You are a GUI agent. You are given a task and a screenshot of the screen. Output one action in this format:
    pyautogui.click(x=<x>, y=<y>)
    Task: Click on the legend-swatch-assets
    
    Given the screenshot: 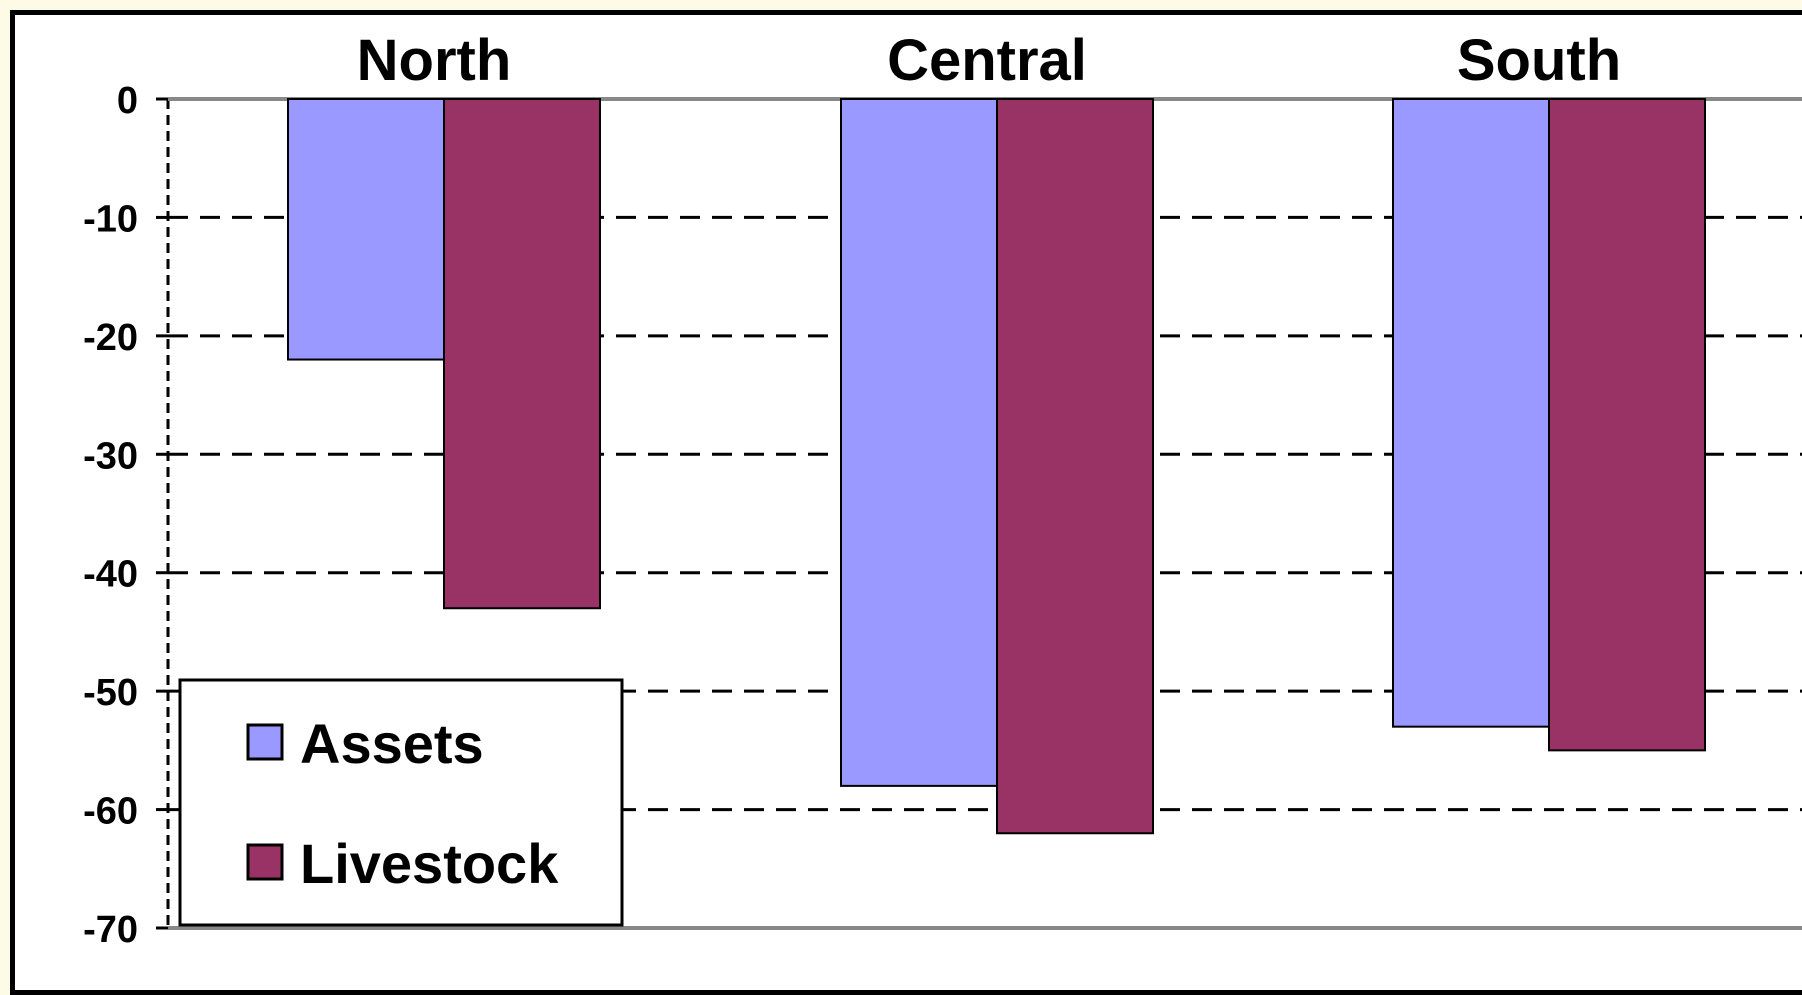 What is the action you would take?
    pyautogui.click(x=265, y=742)
    